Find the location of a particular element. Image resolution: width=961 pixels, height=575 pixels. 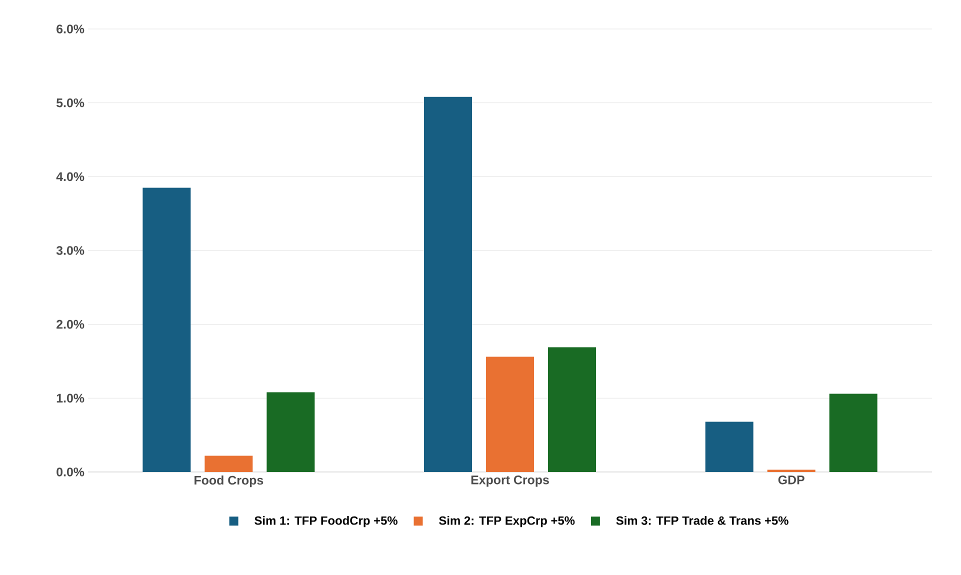

y-tick-label: 2.0% is located at coordinates (70, 324).